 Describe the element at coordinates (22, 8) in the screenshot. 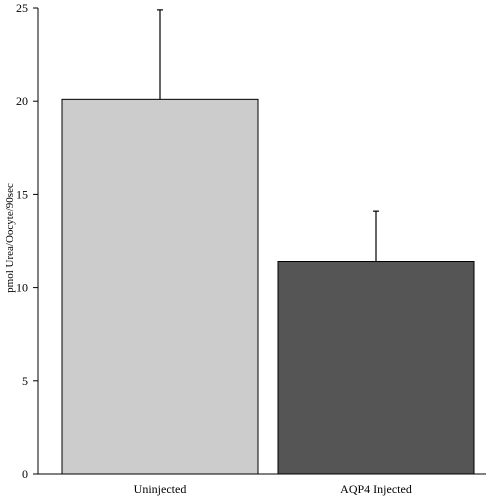

I see `y-tick-label: 25` at that location.